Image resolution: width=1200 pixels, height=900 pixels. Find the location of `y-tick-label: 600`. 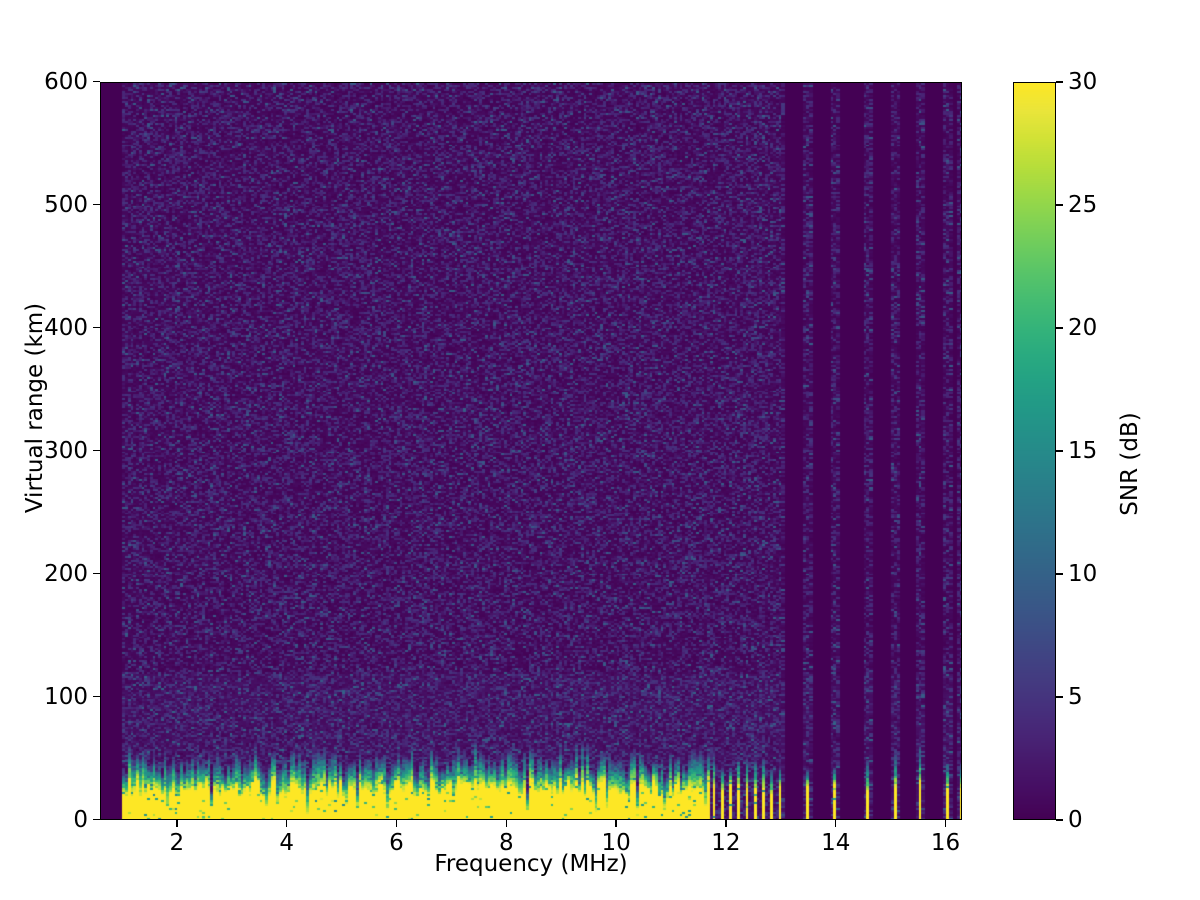

y-tick-label: 600 is located at coordinates (66, 82).